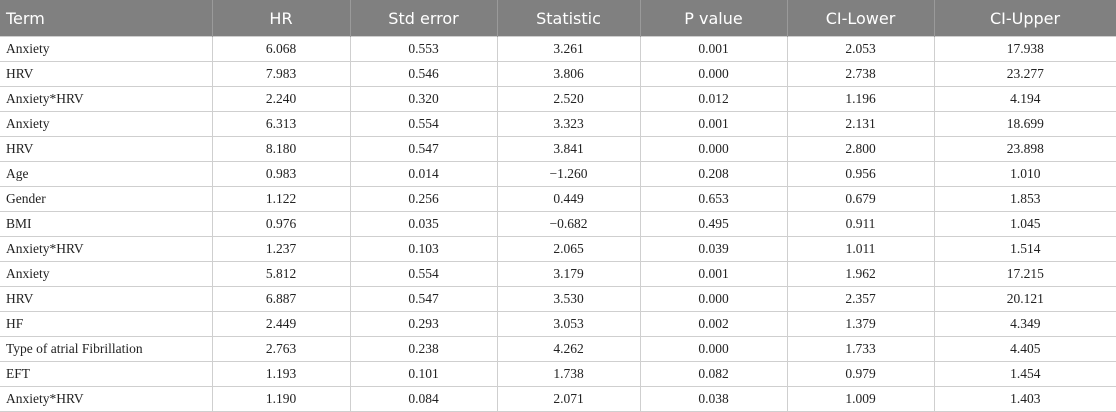  Describe the element at coordinates (423, 124) in the screenshot. I see `value-cell: 0.554` at that location.